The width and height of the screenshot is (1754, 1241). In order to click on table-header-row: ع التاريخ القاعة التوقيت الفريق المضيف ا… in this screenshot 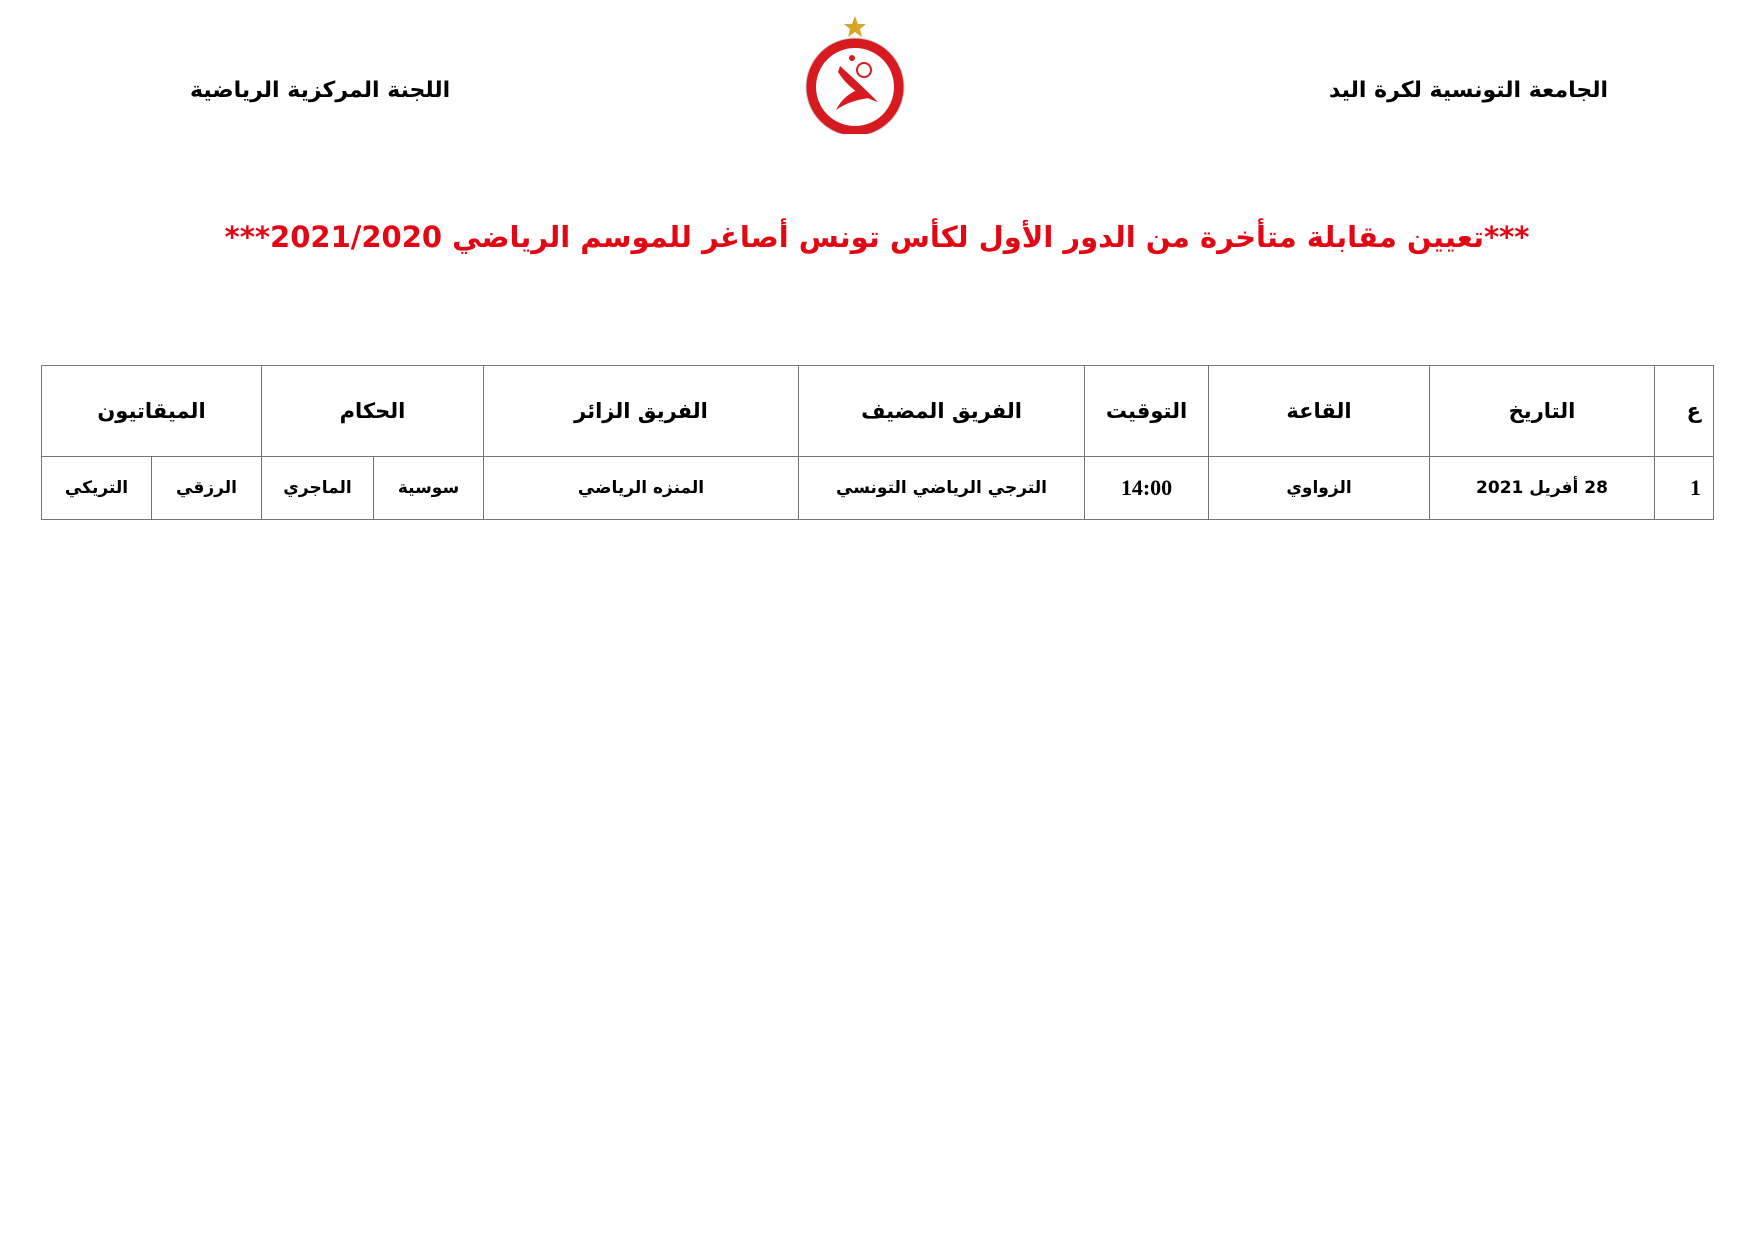, I will do `click(877, 411)`.